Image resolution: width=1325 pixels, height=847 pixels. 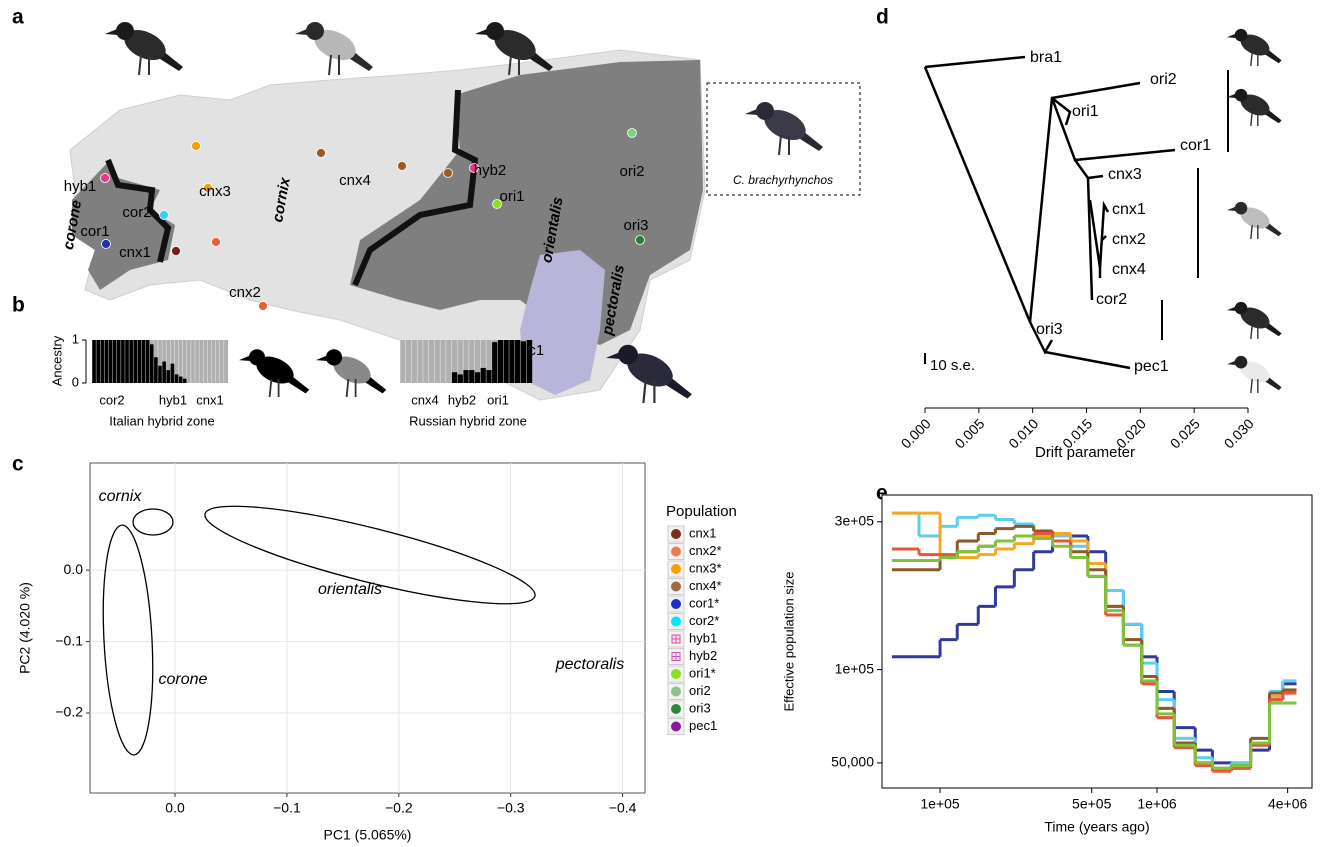 I want to click on group-annotation: corone, so click(x=183, y=679).